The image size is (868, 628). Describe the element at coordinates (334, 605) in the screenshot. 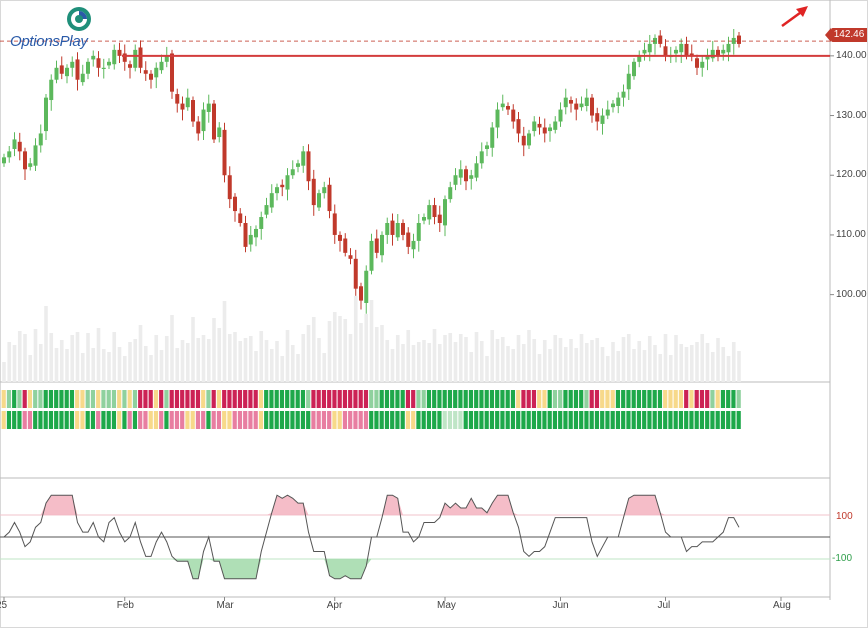

I see `x-tick-label: Apr` at that location.